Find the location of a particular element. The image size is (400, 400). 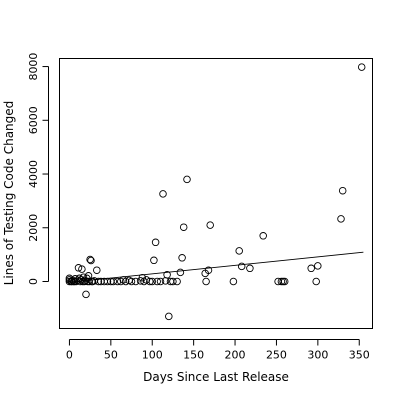

y-tick-label-0: 0 is located at coordinates (33, 281).